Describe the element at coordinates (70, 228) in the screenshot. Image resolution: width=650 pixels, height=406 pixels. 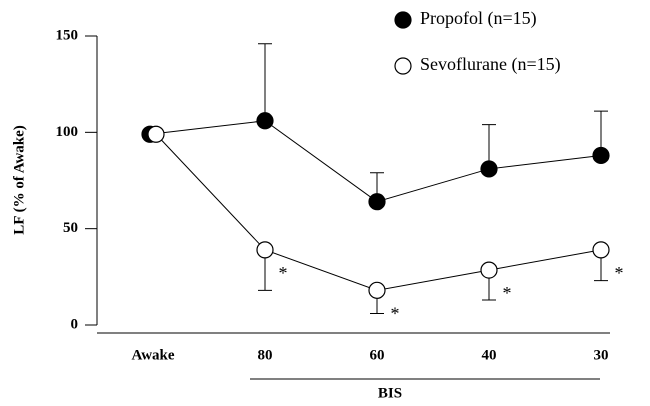
I see `y-tick-label: 50` at that location.